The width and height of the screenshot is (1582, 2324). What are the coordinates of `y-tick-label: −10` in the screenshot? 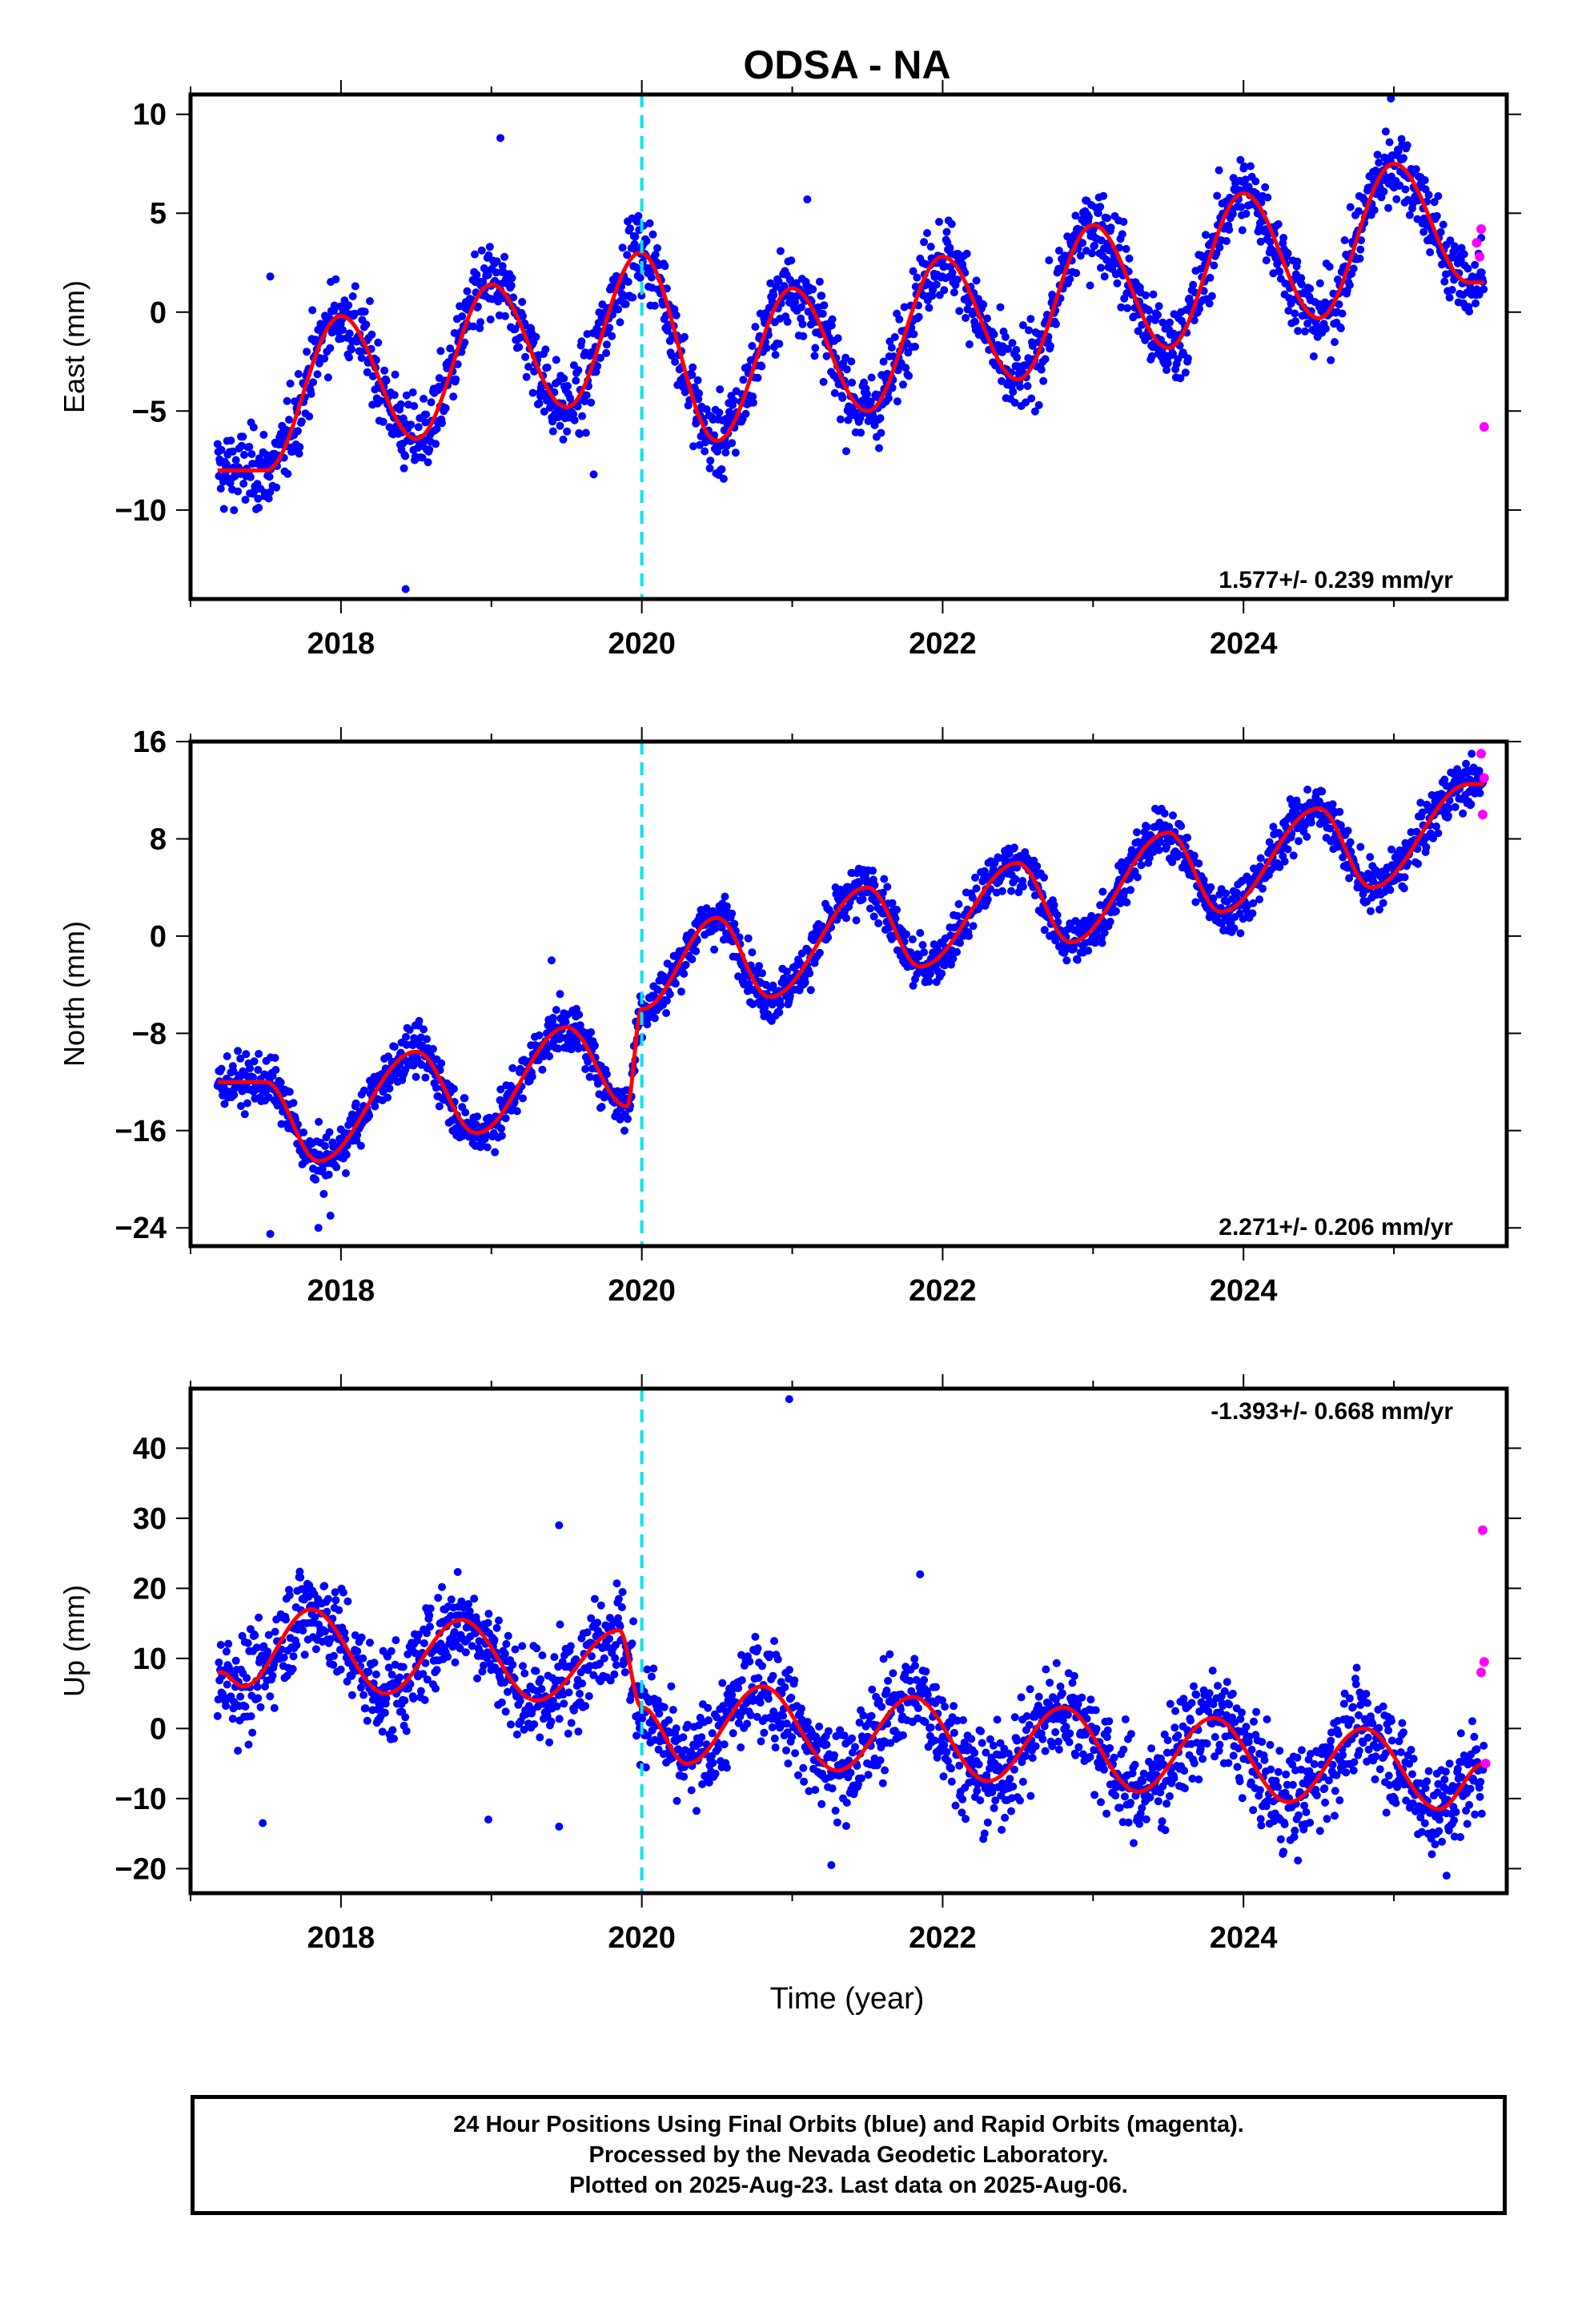 It's located at (141, 1800).